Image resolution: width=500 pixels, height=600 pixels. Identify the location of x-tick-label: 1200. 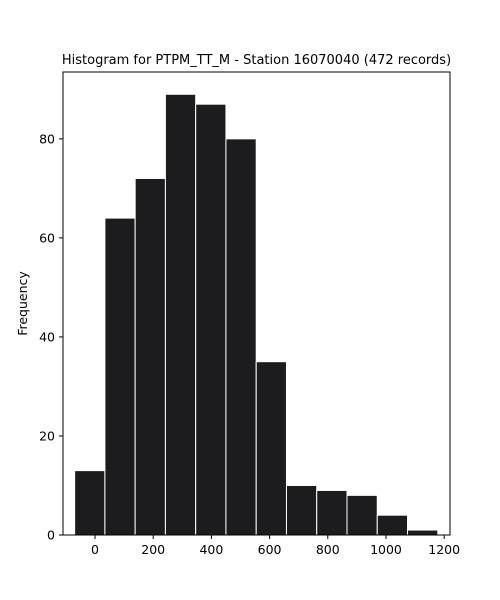
(444, 549).